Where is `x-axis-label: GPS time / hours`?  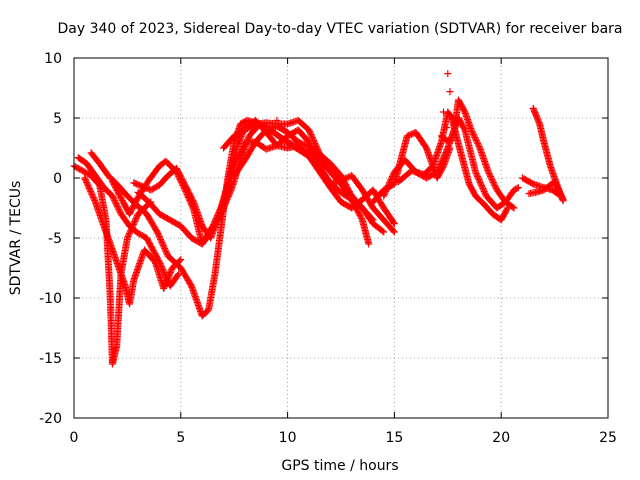
x-axis-label: GPS time / hours is located at coordinates (339, 466).